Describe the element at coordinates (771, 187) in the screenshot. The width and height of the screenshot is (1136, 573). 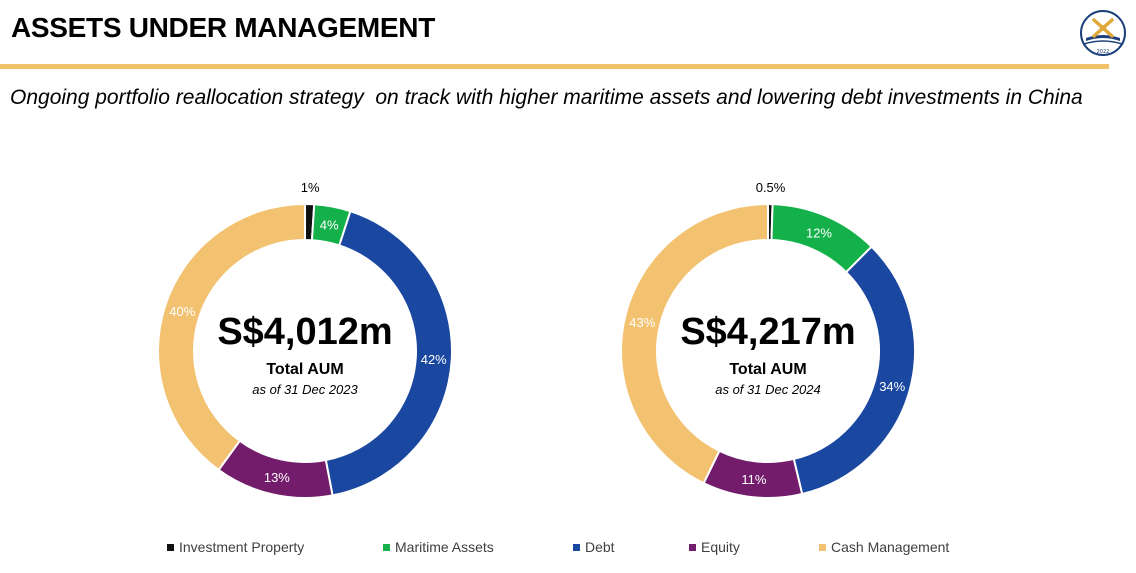
I see `slice-label-investment-property-2024: 0.5%` at that location.